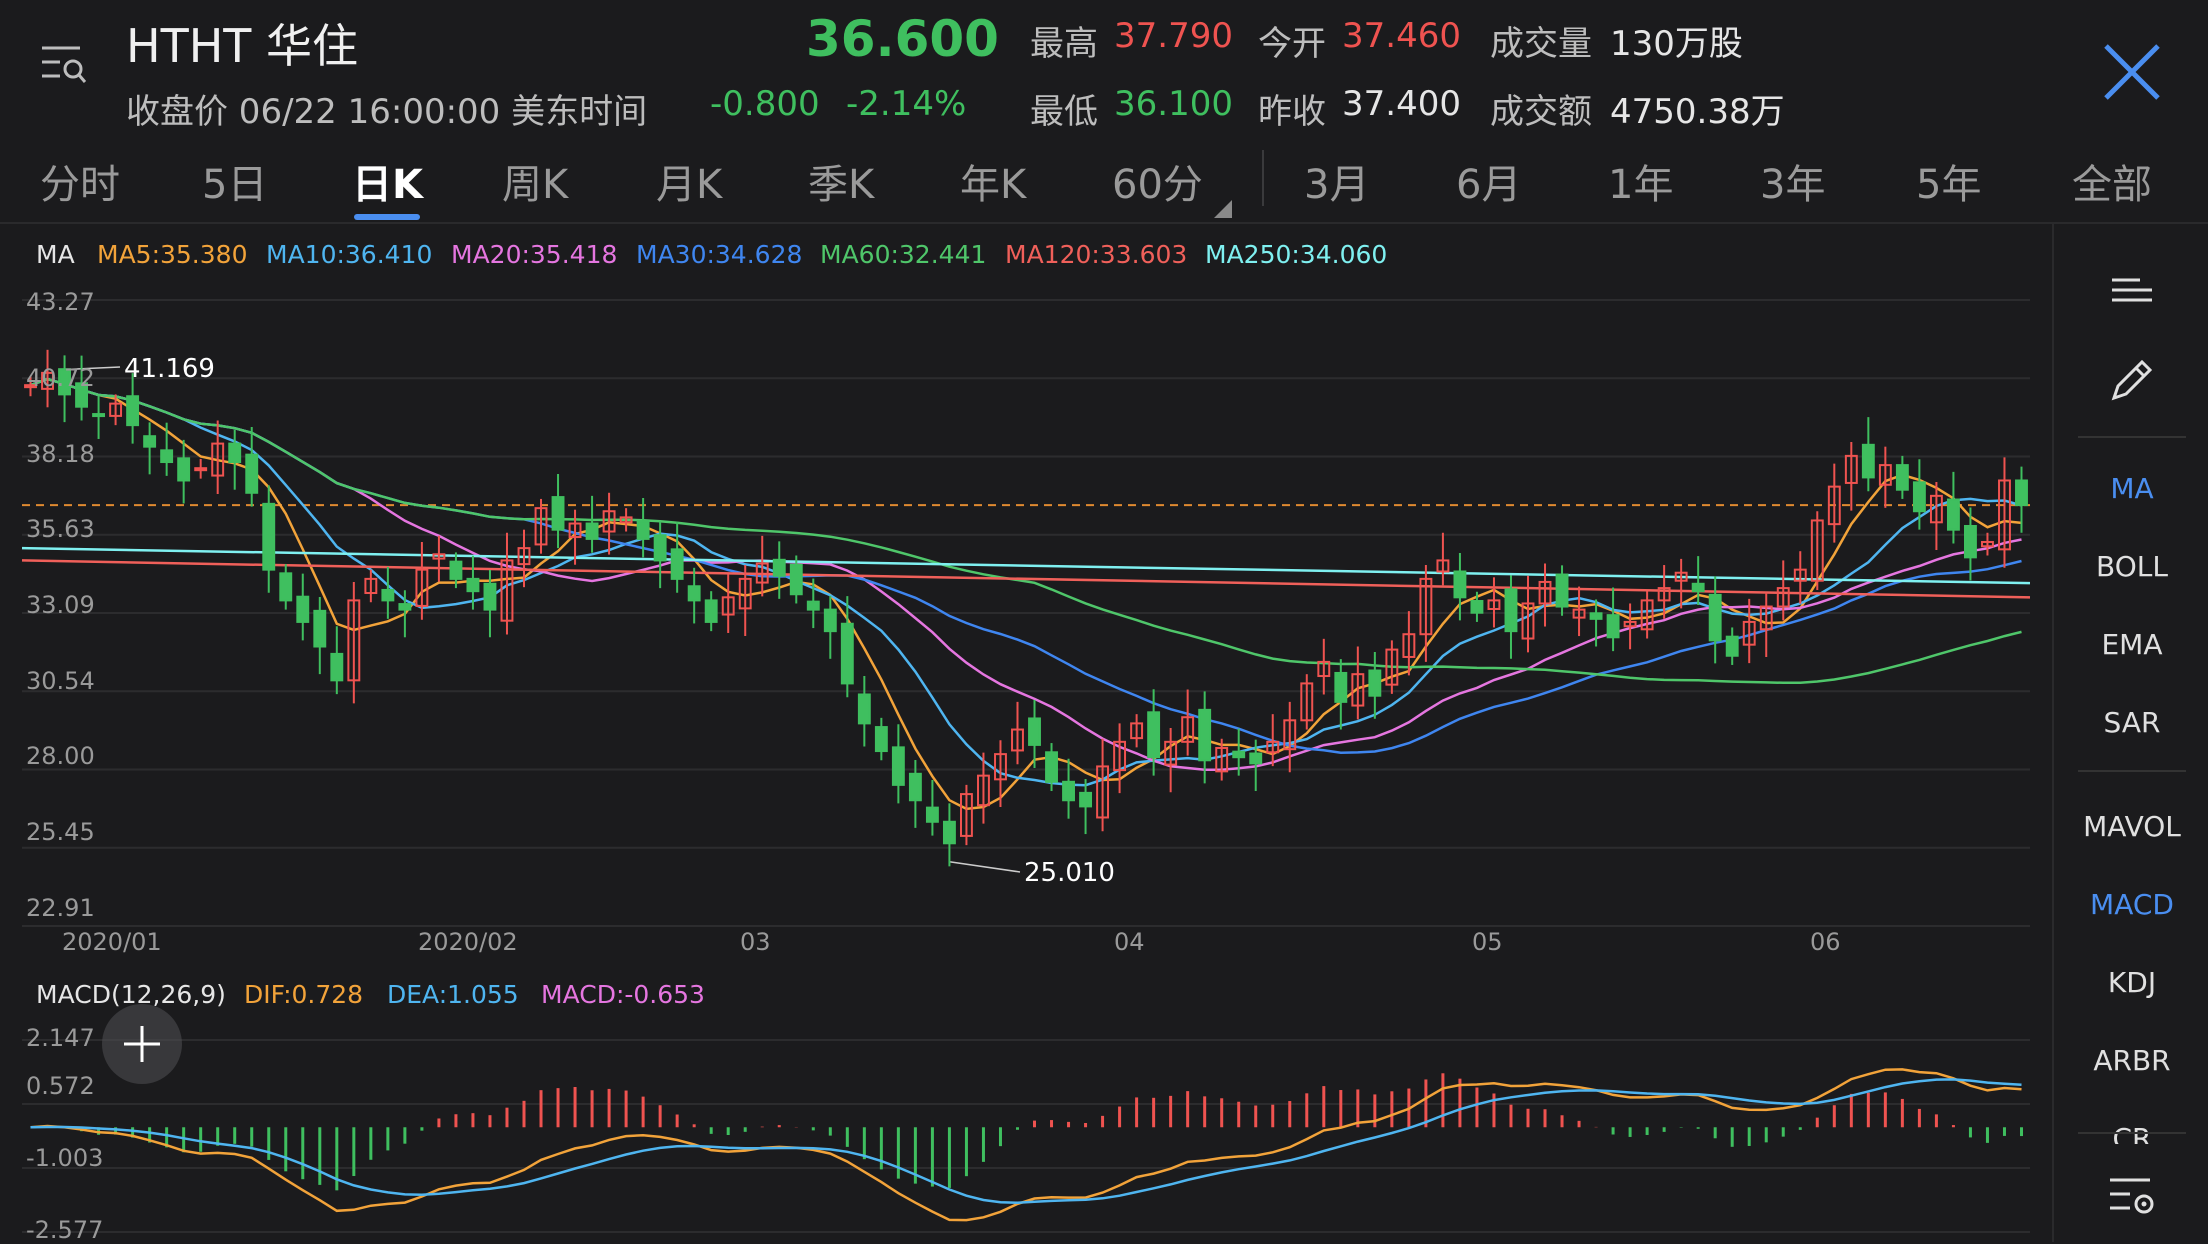  I want to click on dropdown-corner-icon, so click(1223, 209).